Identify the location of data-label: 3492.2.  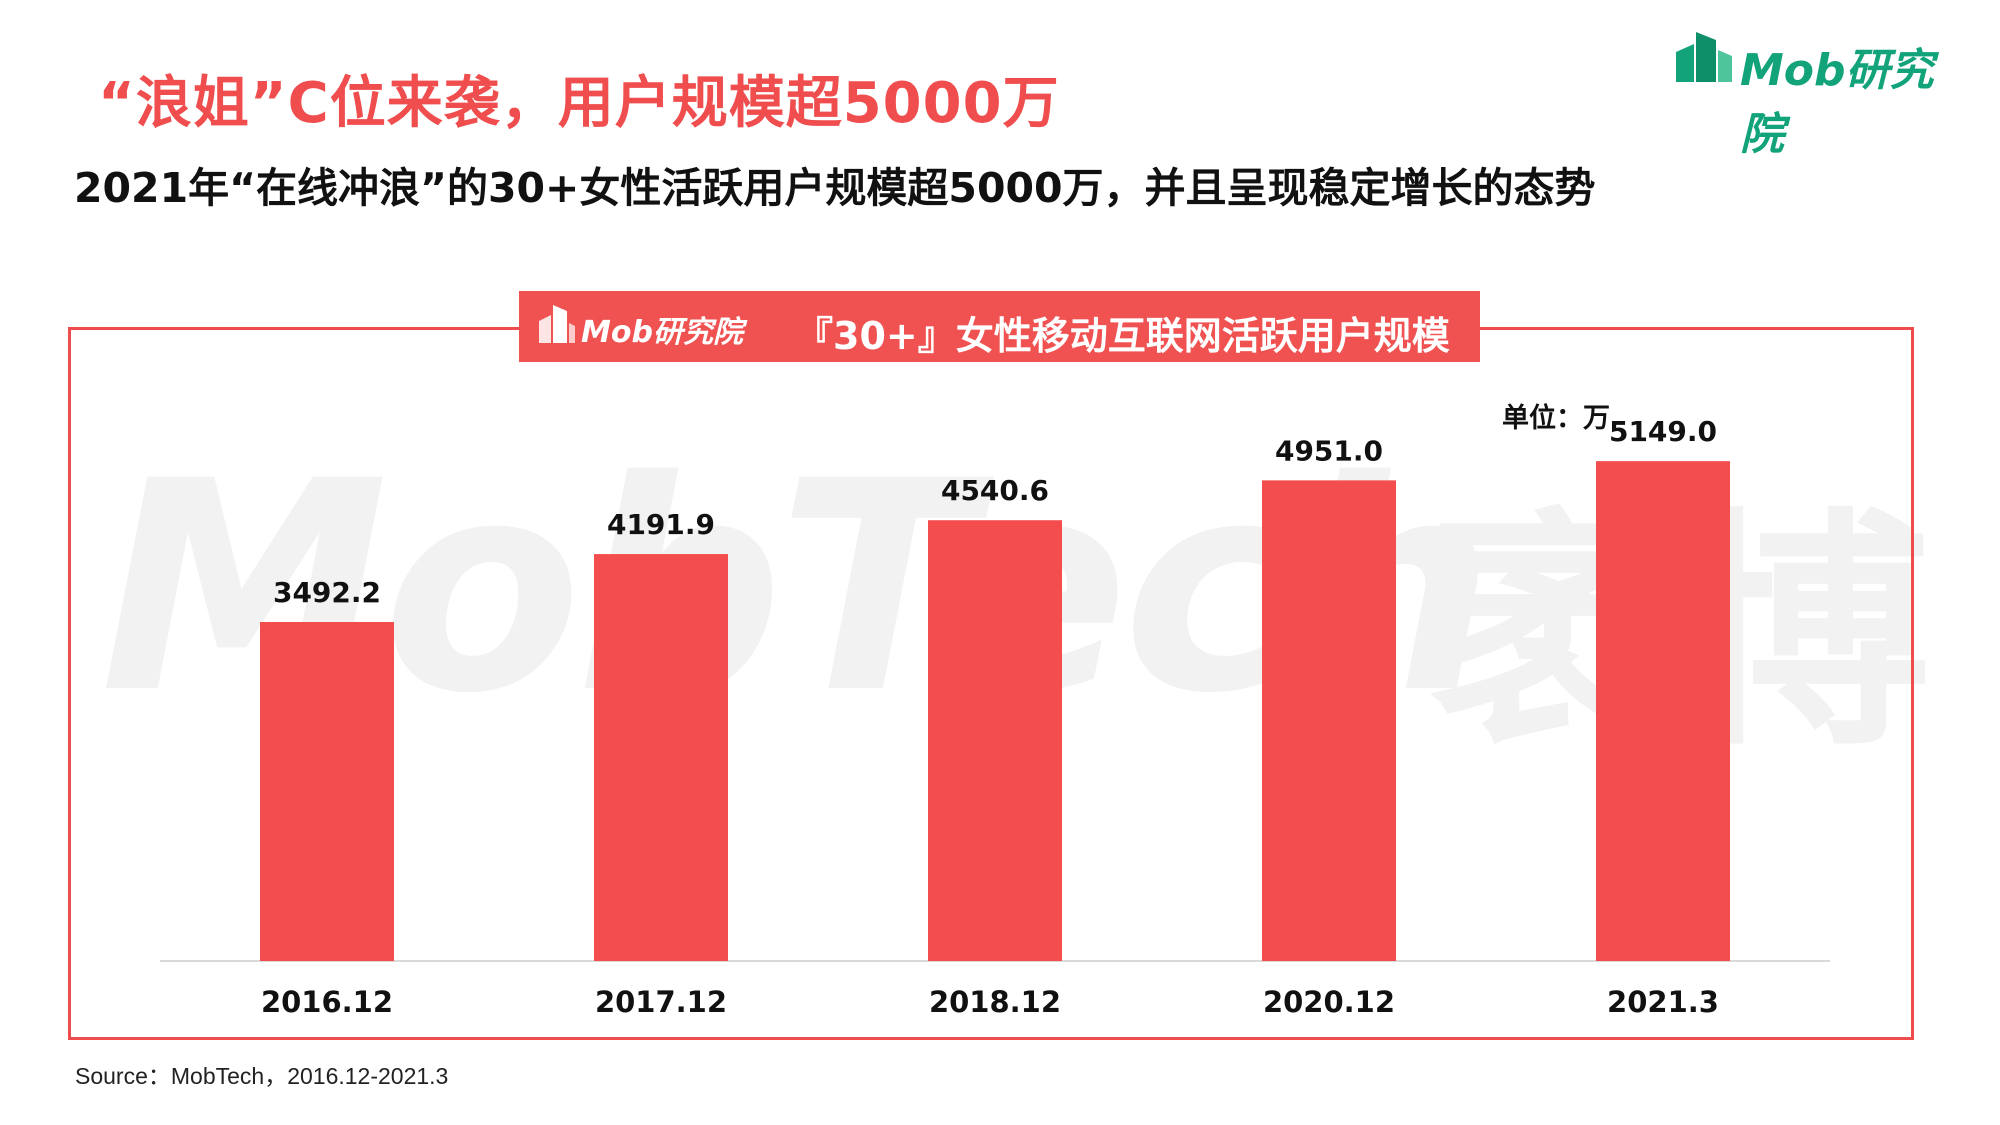
(327, 592).